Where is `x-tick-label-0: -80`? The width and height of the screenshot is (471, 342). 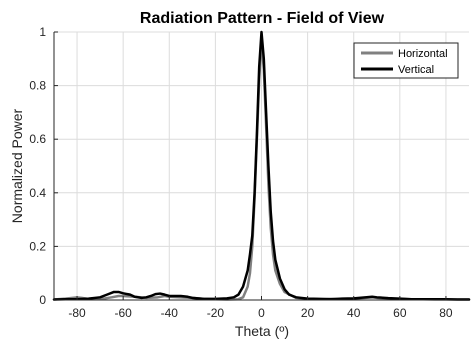
x-tick-label-0: -80 is located at coordinates (77, 313).